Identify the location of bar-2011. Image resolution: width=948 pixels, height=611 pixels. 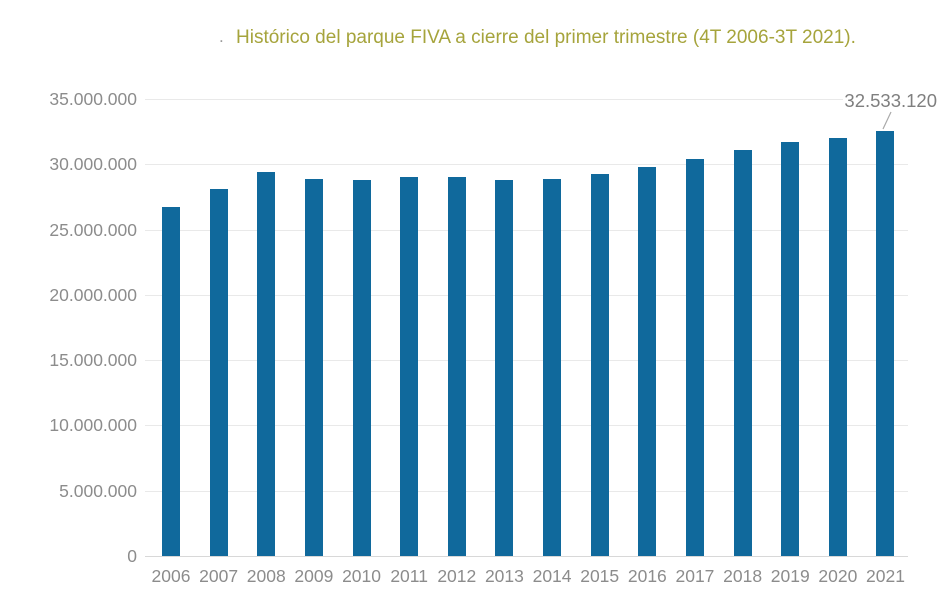
(409, 366).